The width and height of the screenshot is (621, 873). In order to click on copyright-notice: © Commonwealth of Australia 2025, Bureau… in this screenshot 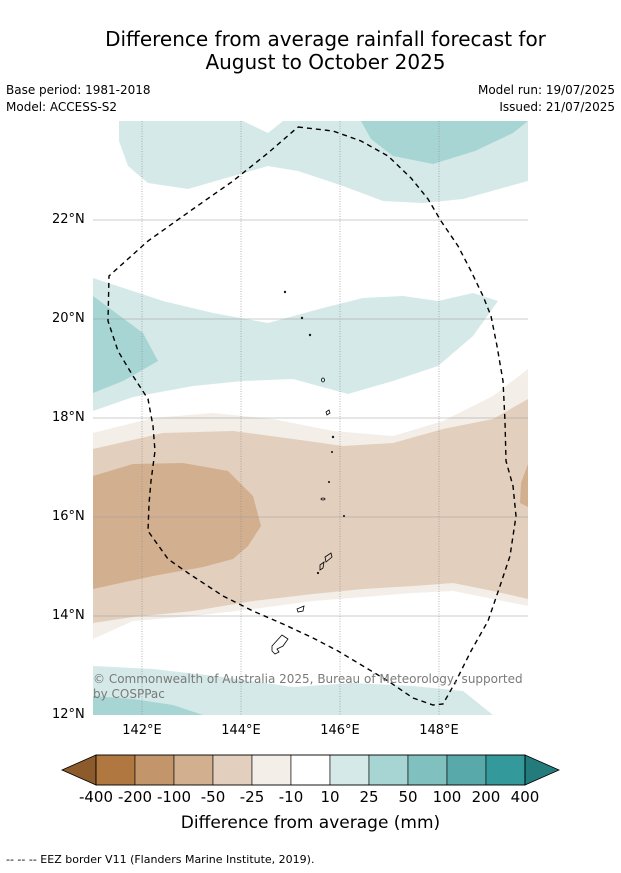, I will do `click(308, 686)`.